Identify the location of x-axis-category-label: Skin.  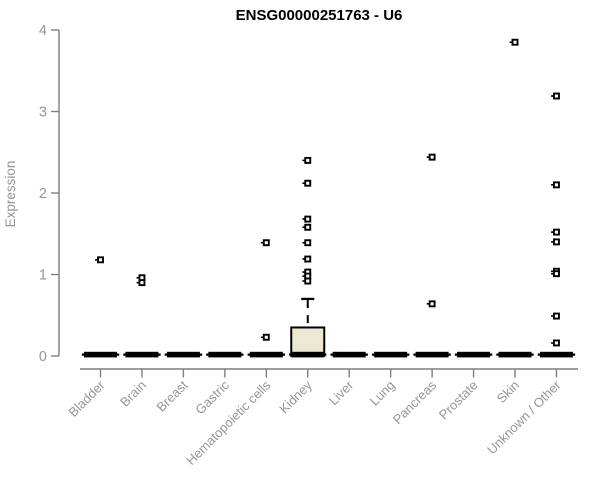
(508, 392).